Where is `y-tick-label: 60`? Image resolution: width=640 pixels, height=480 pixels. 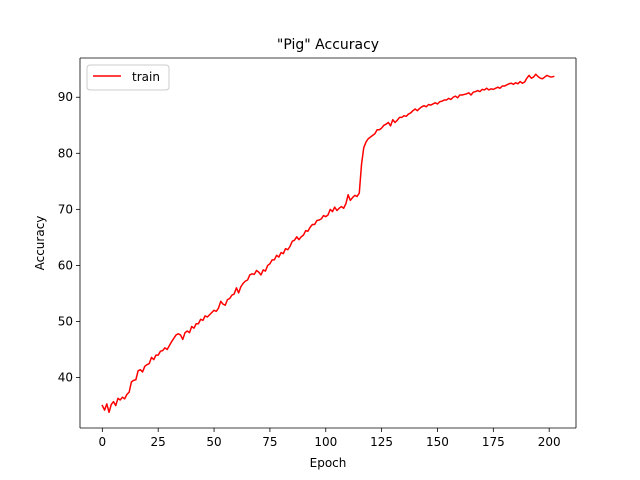 y-tick-label: 60 is located at coordinates (65, 265).